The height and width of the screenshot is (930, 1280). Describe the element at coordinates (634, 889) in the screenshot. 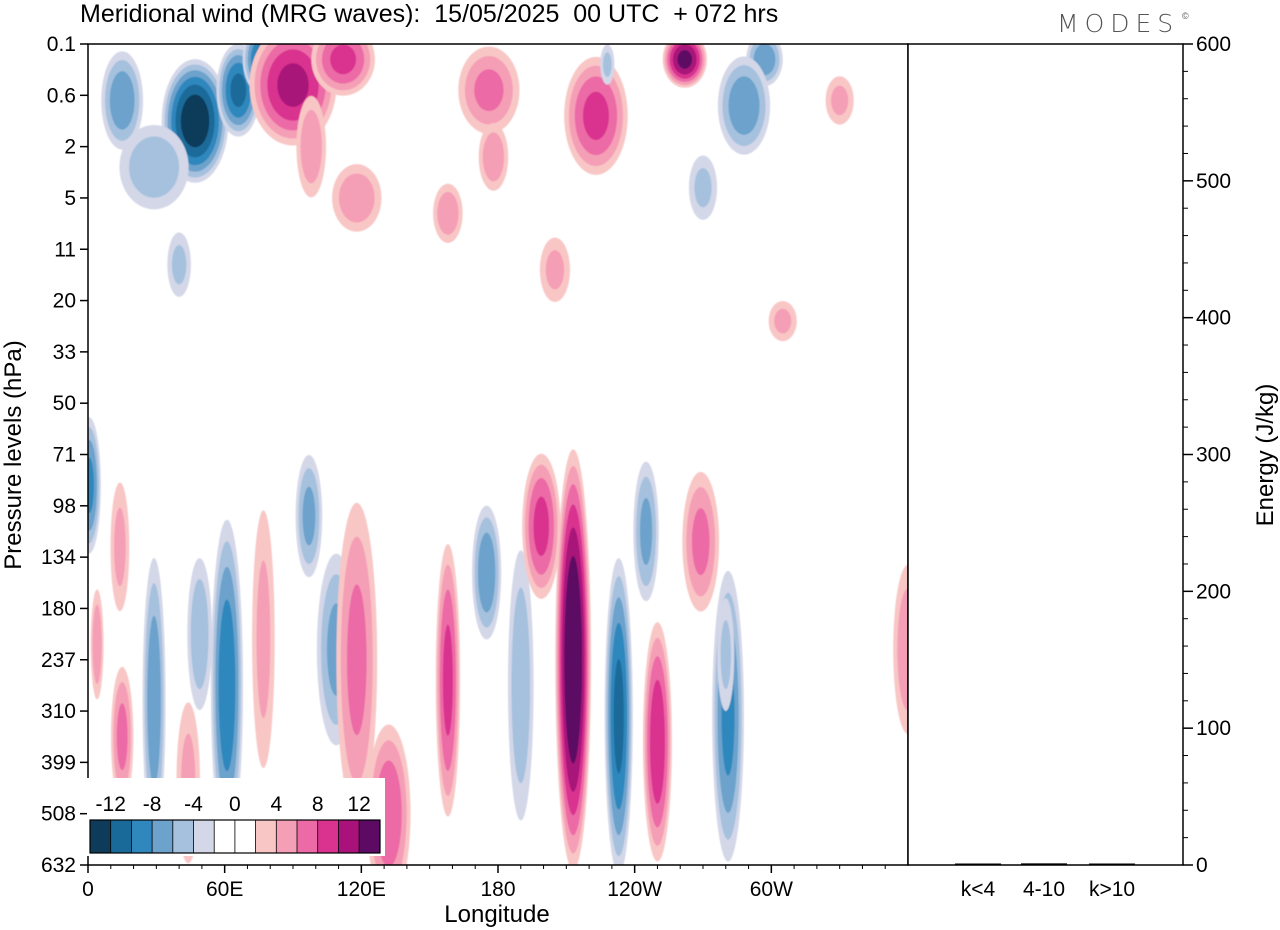

I see `x-tick-label: 120W` at that location.